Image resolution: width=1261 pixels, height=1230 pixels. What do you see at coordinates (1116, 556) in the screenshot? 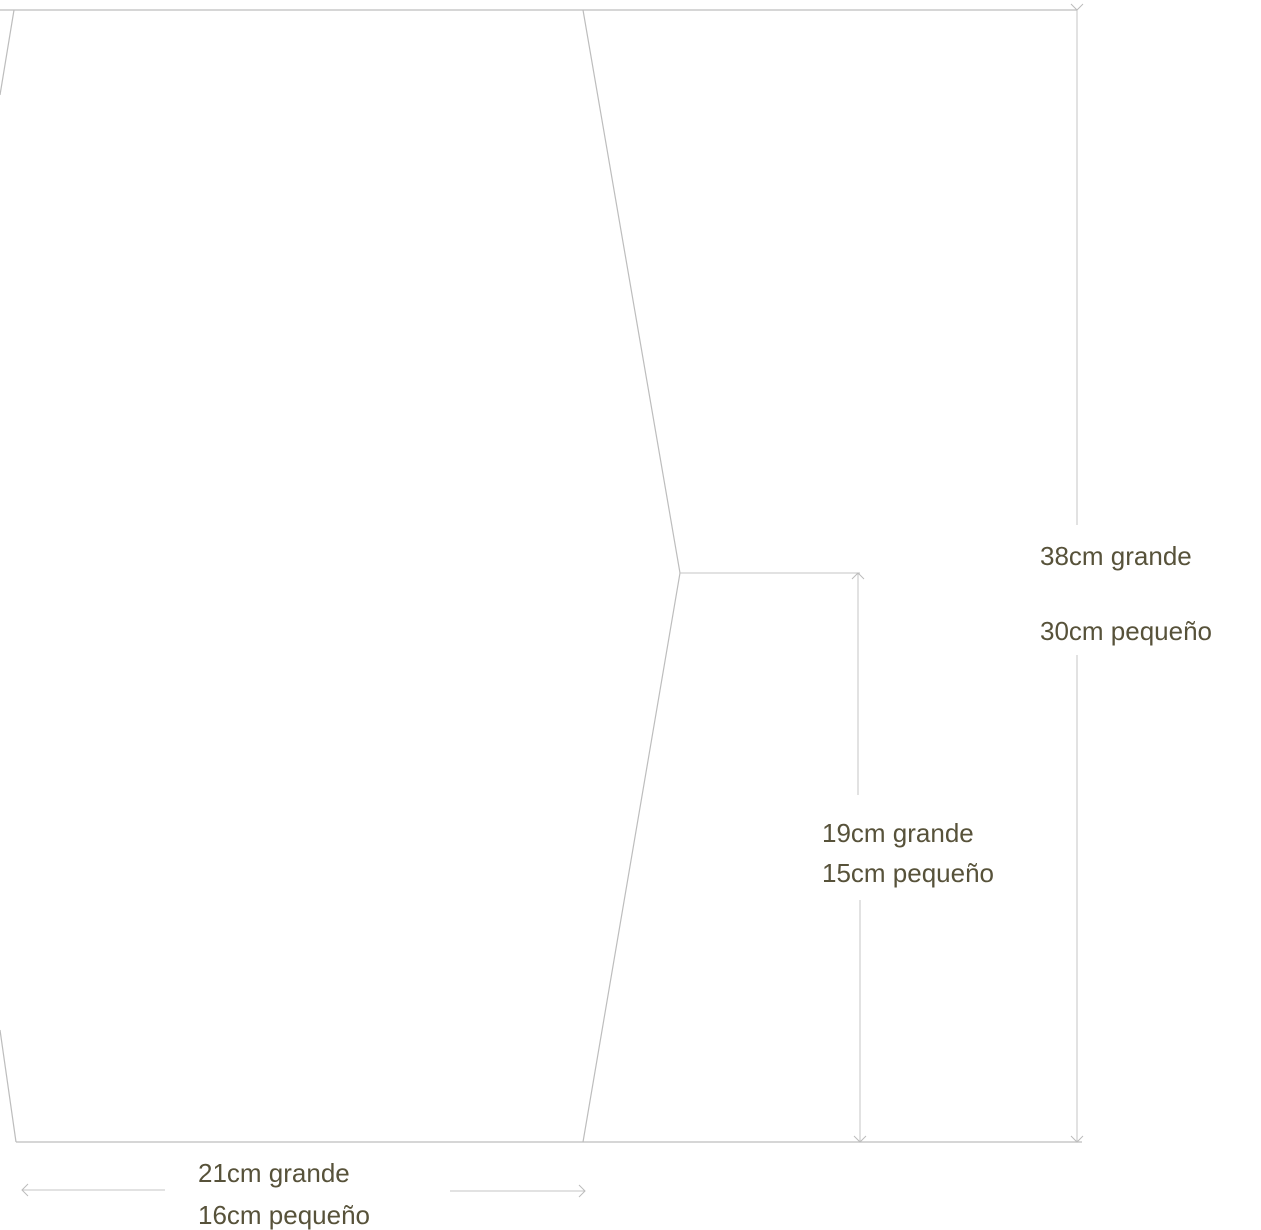
I see `total-height-label-large: 38cm grande` at bounding box center [1116, 556].